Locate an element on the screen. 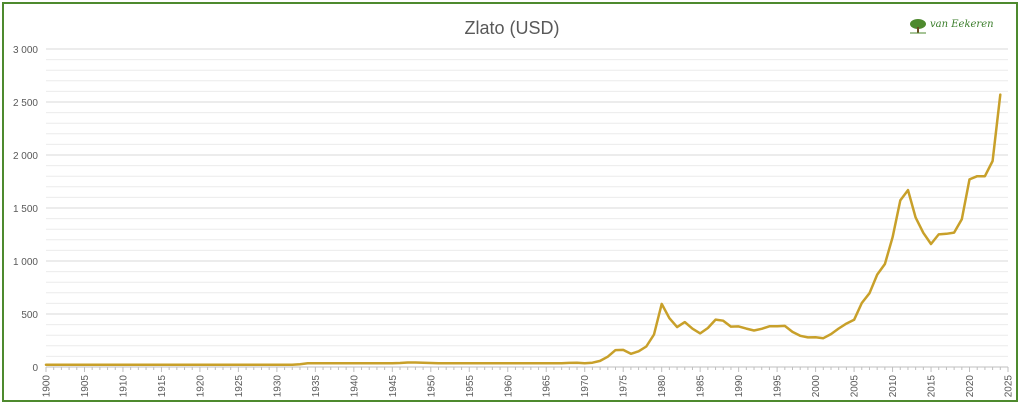  y-tick-label: 3 000 is located at coordinates (25, 50).